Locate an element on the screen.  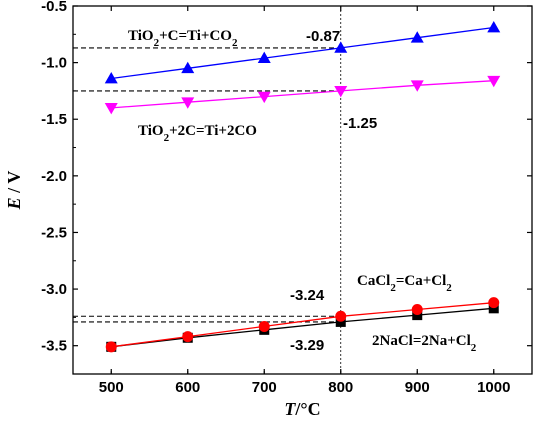
value-label-nacl: -3.29 is located at coordinates (307, 345).